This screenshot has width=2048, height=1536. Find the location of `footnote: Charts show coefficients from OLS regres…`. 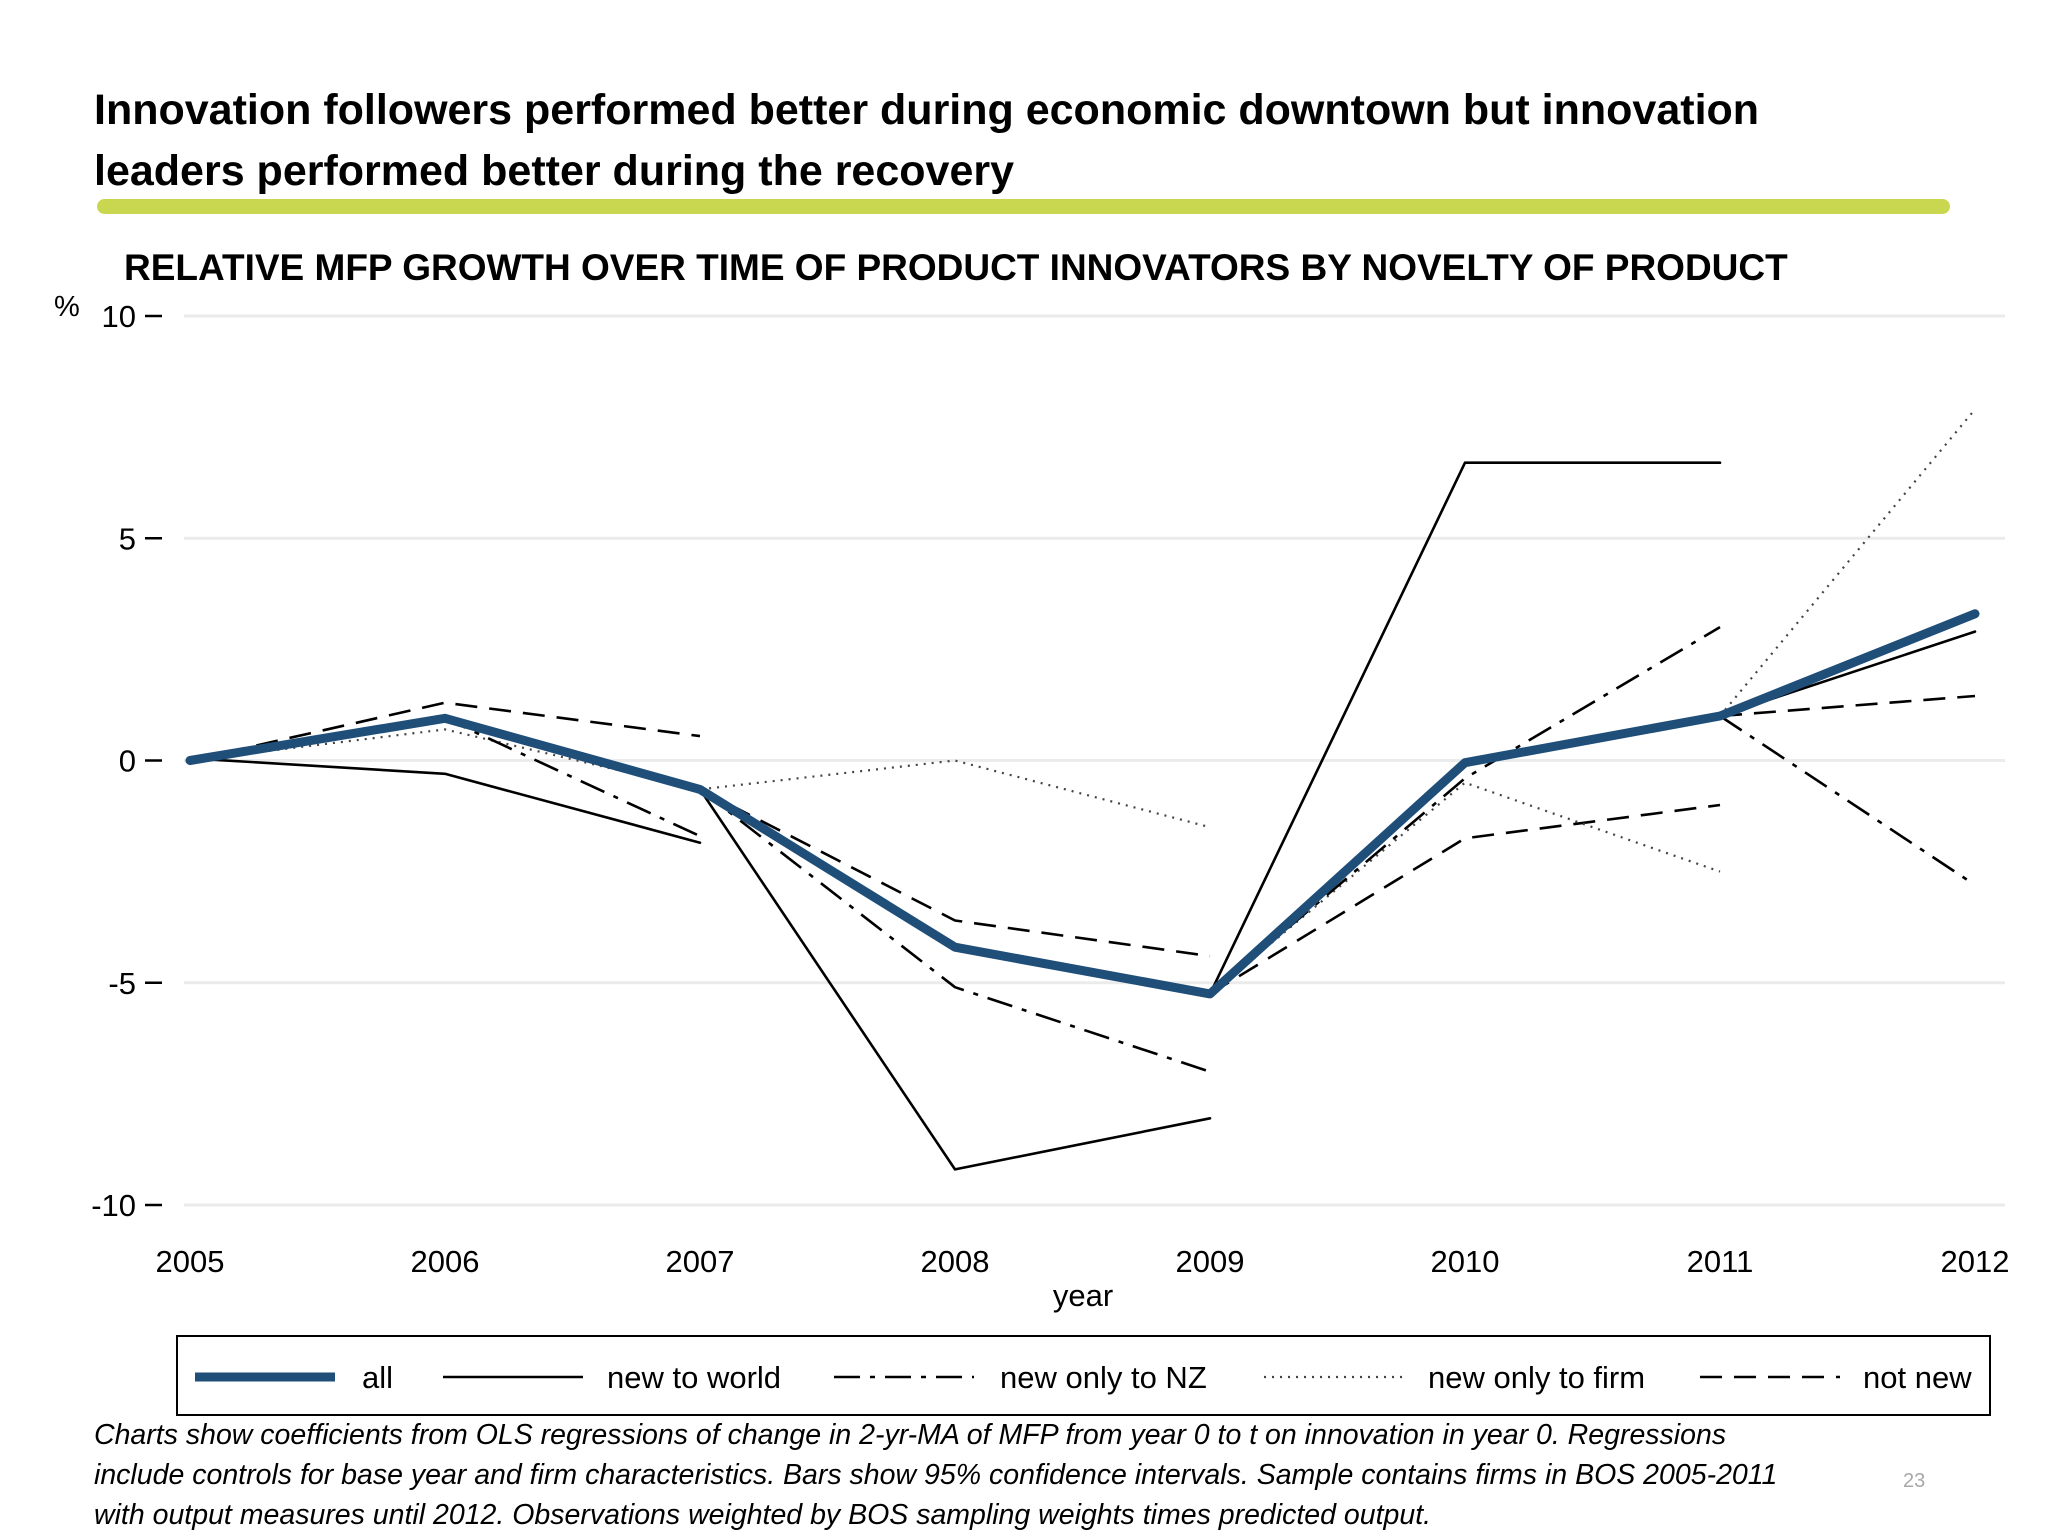

footnote: Charts show coefficients from OLS regres… is located at coordinates (1034, 1475).